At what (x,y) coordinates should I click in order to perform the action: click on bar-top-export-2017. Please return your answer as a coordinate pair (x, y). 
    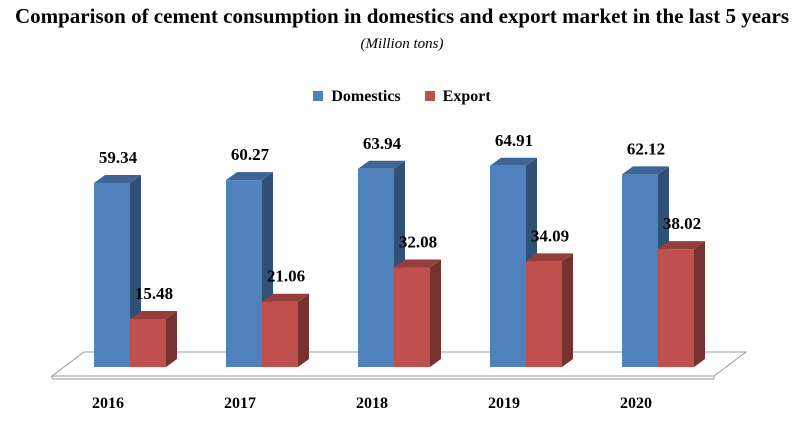
    Looking at the image, I should click on (285, 297).